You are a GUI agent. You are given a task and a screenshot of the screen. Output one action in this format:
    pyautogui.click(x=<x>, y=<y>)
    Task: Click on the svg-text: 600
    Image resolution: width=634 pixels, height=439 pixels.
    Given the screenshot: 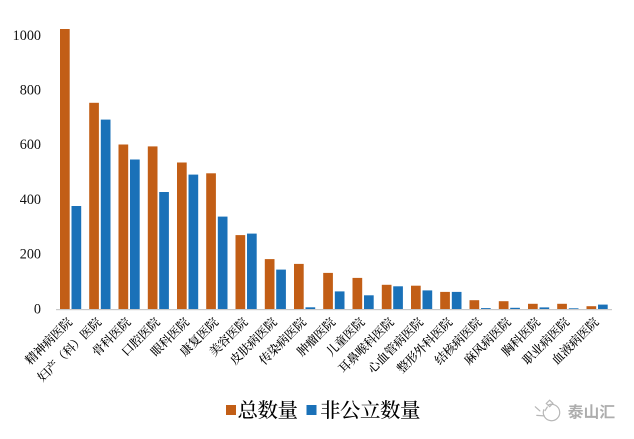 What is the action you would take?
    pyautogui.click(x=30, y=145)
    